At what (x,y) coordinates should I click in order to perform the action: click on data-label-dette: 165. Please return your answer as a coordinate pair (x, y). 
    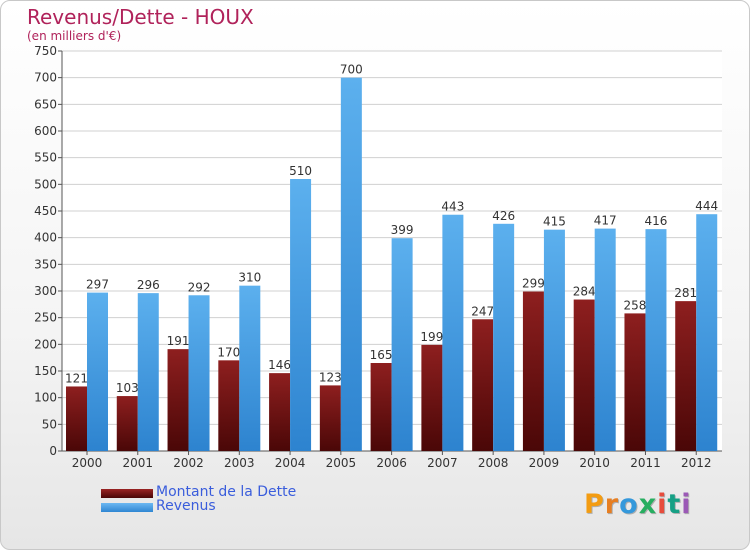
    Looking at the image, I should click on (381, 355).